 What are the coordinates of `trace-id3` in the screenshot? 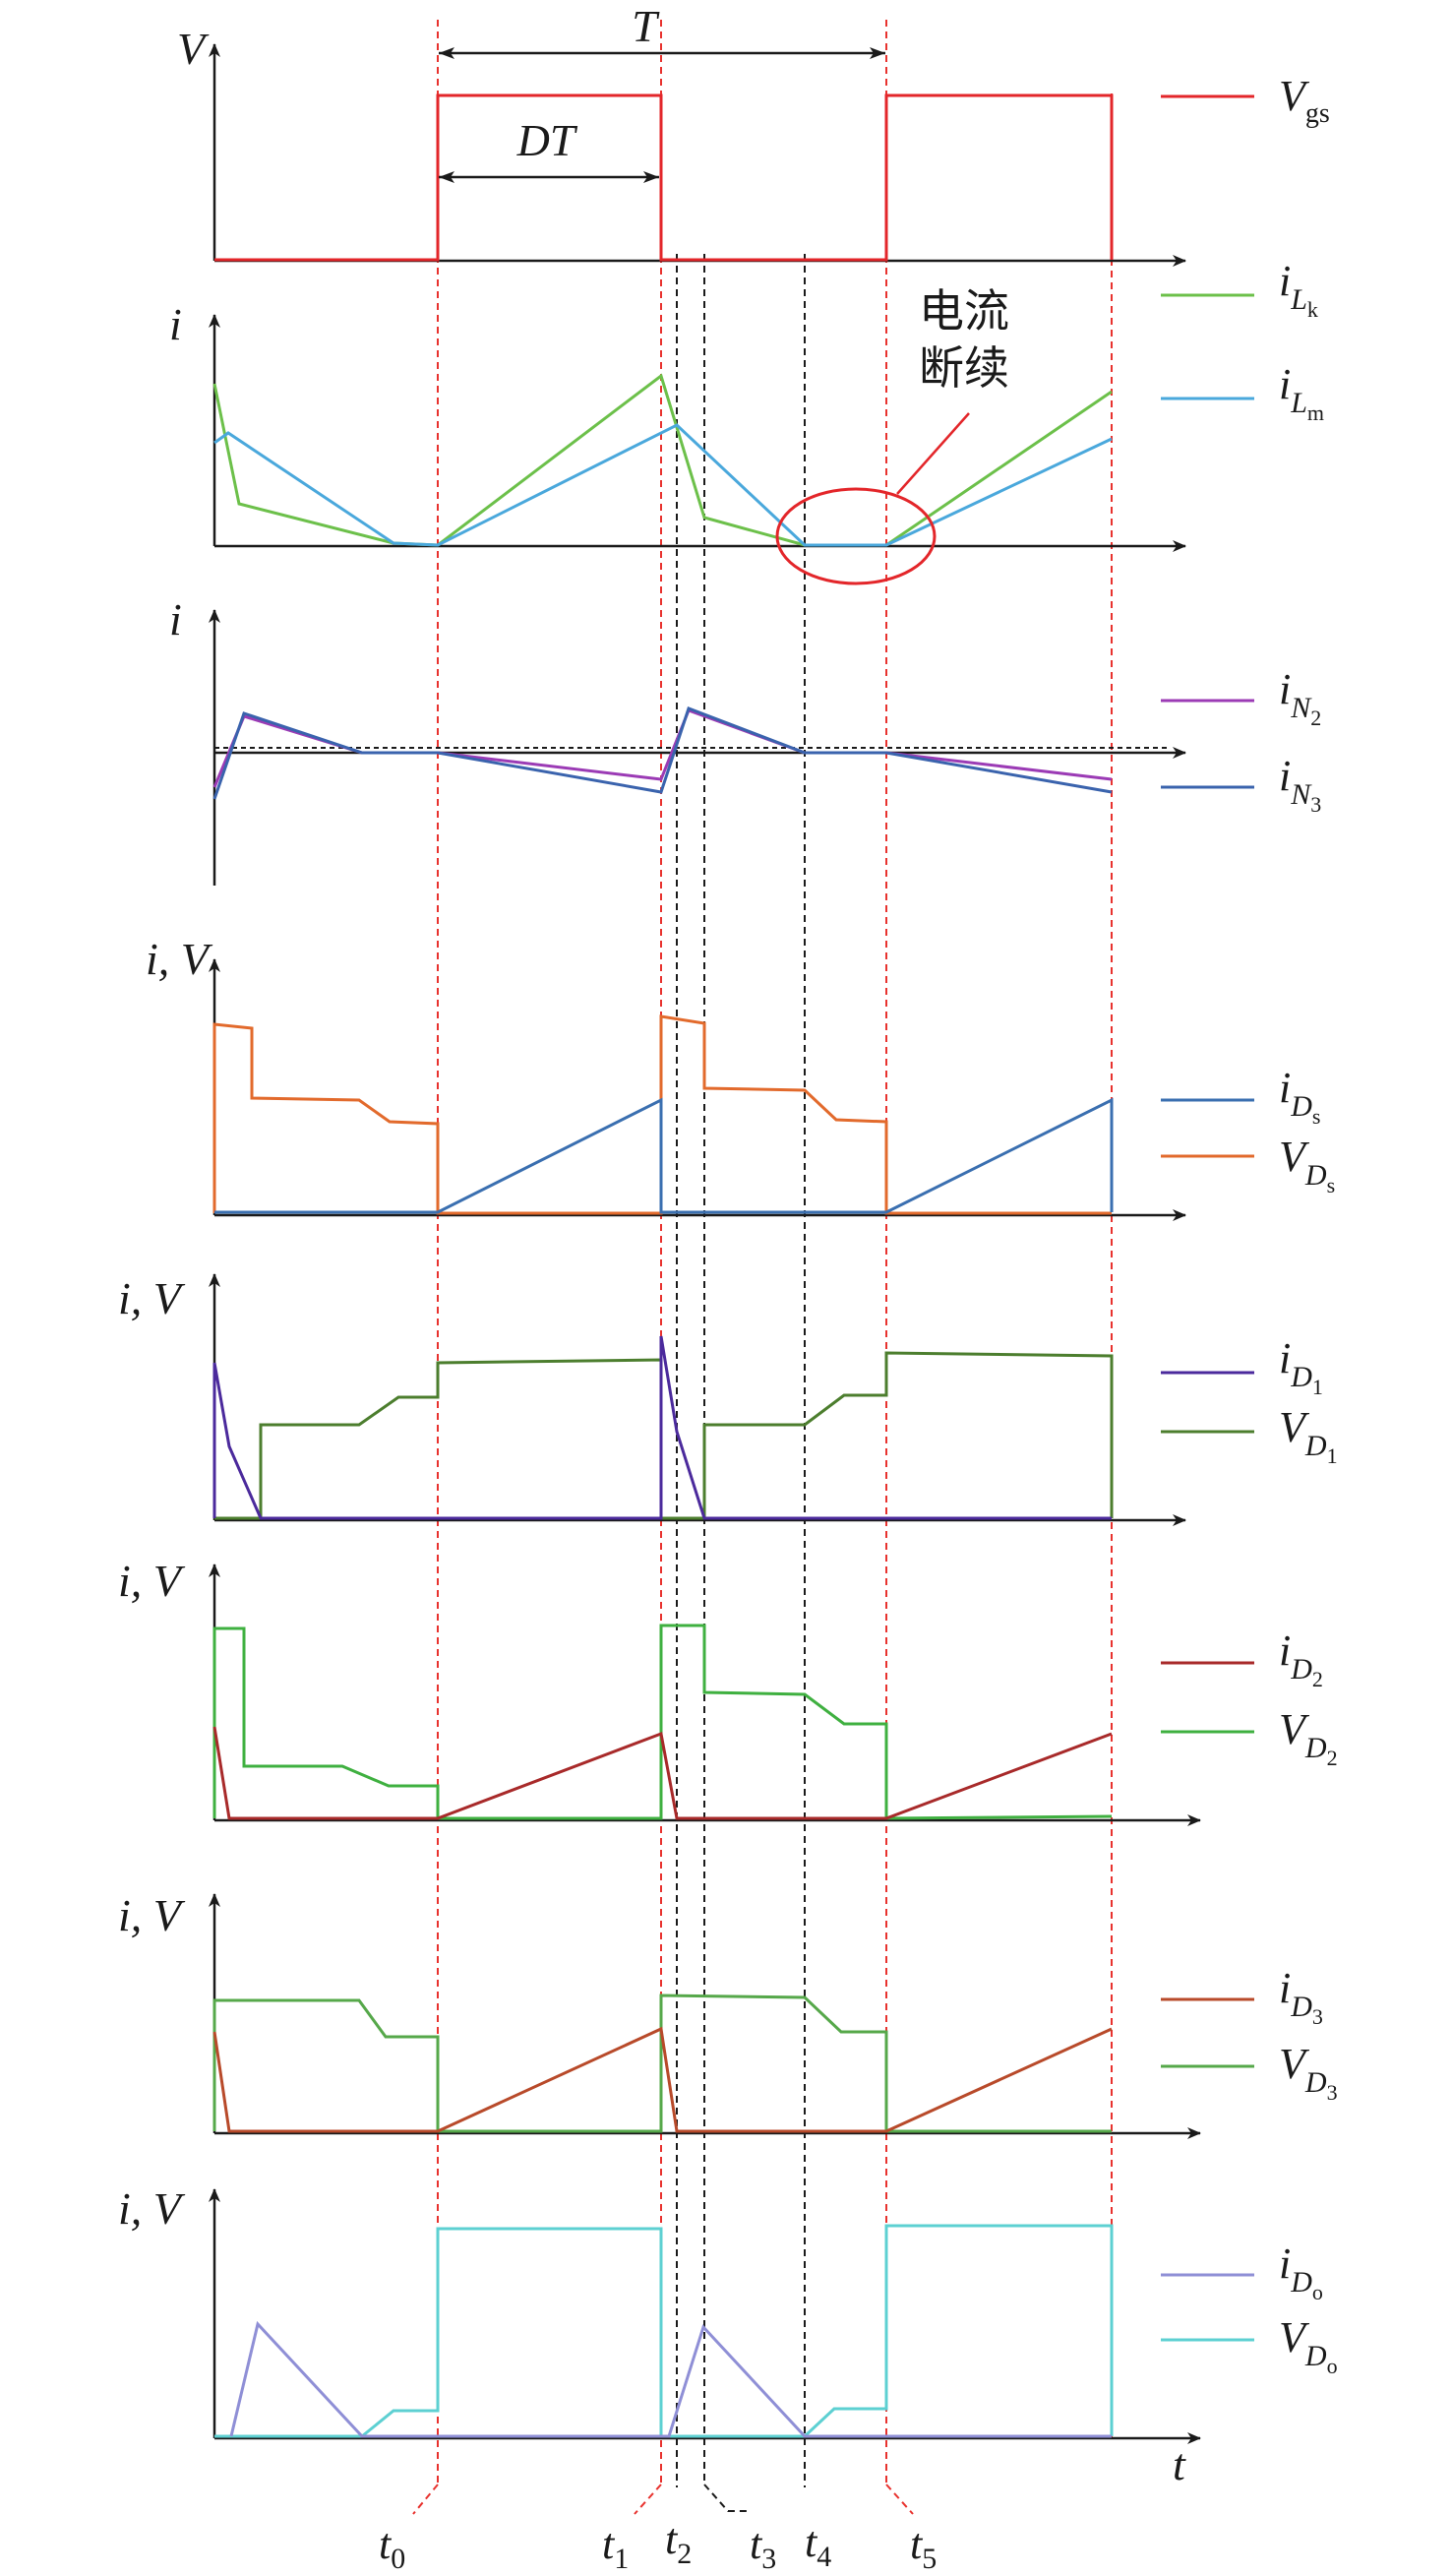 It's located at (662, 2079).